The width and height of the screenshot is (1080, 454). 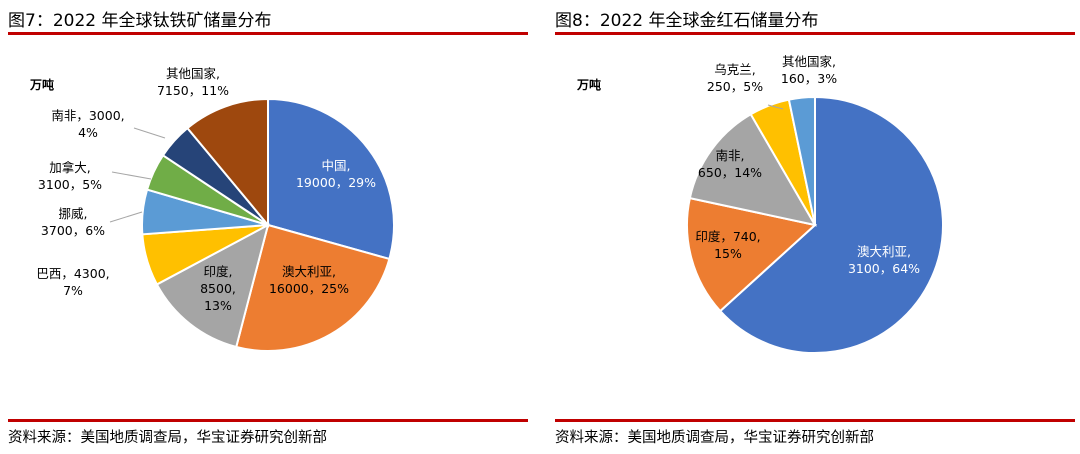 What do you see at coordinates (126, 217) in the screenshot?
I see `leader-line-挪威` at bounding box center [126, 217].